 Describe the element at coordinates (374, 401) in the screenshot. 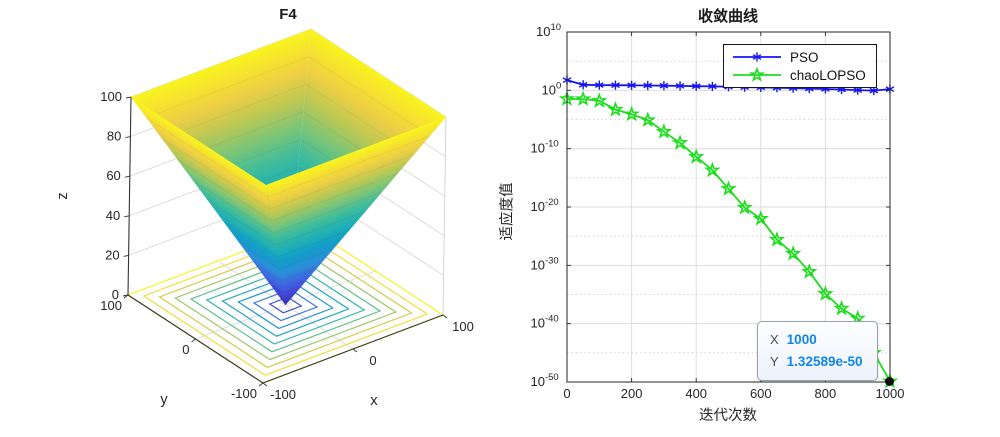

I see `left-plot-xlabel: x` at that location.